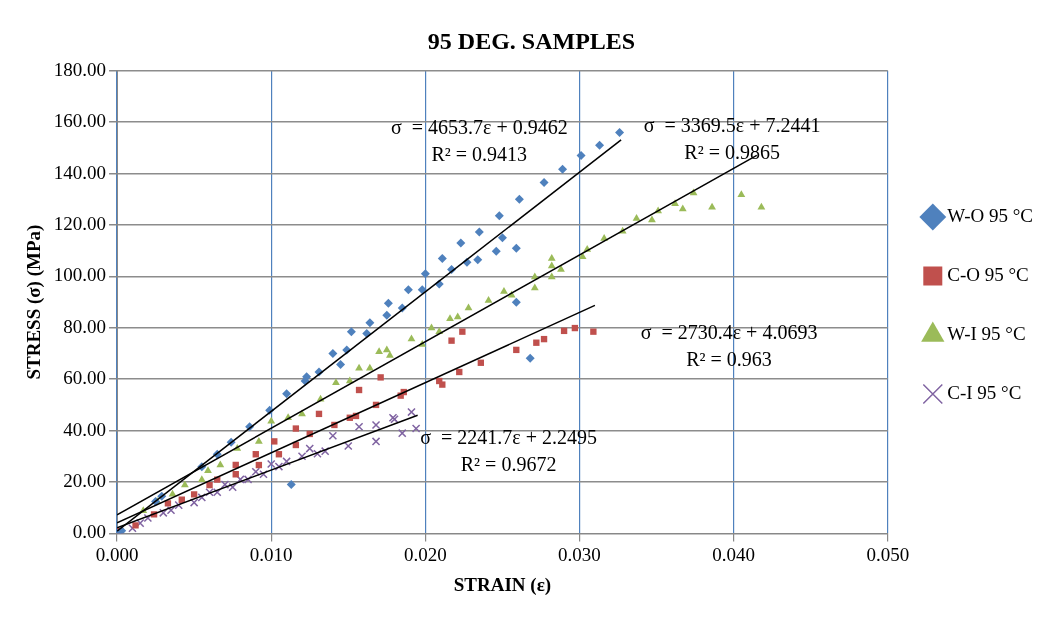 The width and height of the screenshot is (1063, 641). I want to click on y-tick-label: 180.00, so click(80, 69).